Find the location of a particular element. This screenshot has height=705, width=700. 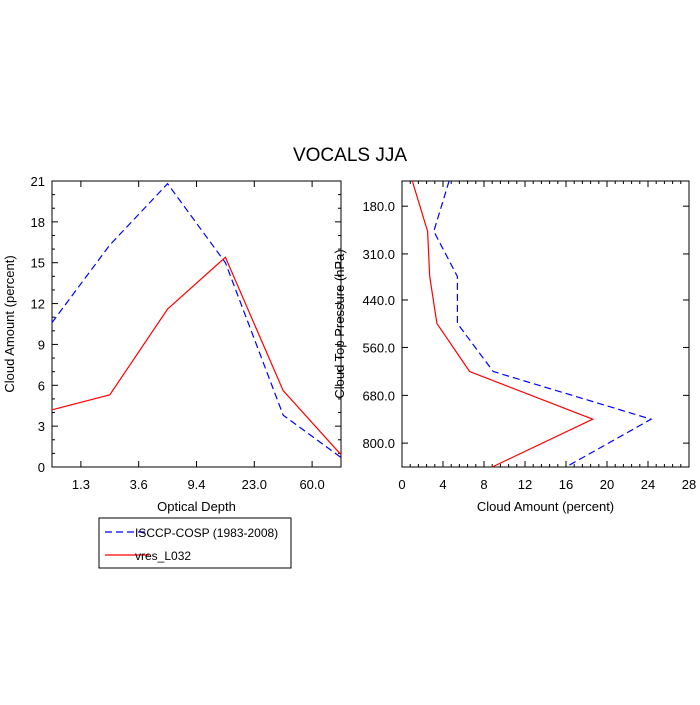

left-y-tick-label: 18 is located at coordinates (38, 222).